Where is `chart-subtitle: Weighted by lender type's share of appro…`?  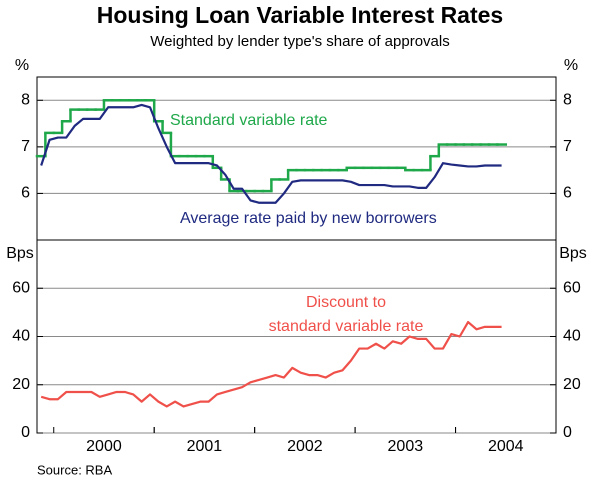
chart-subtitle: Weighted by lender type's share of appro… is located at coordinates (299, 41).